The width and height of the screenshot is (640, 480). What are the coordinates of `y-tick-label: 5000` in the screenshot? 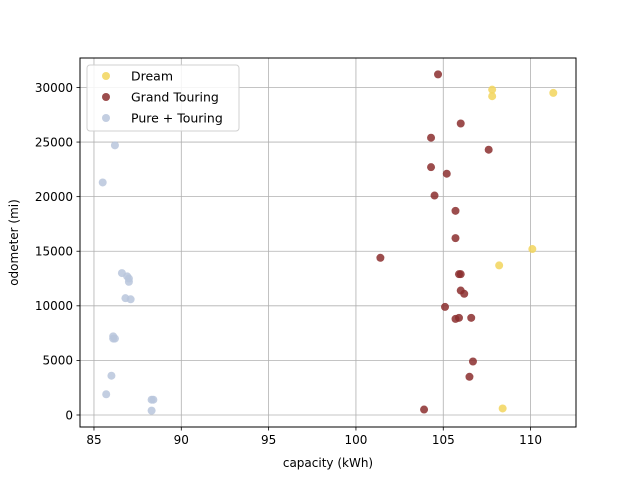 It's located at (57, 361).